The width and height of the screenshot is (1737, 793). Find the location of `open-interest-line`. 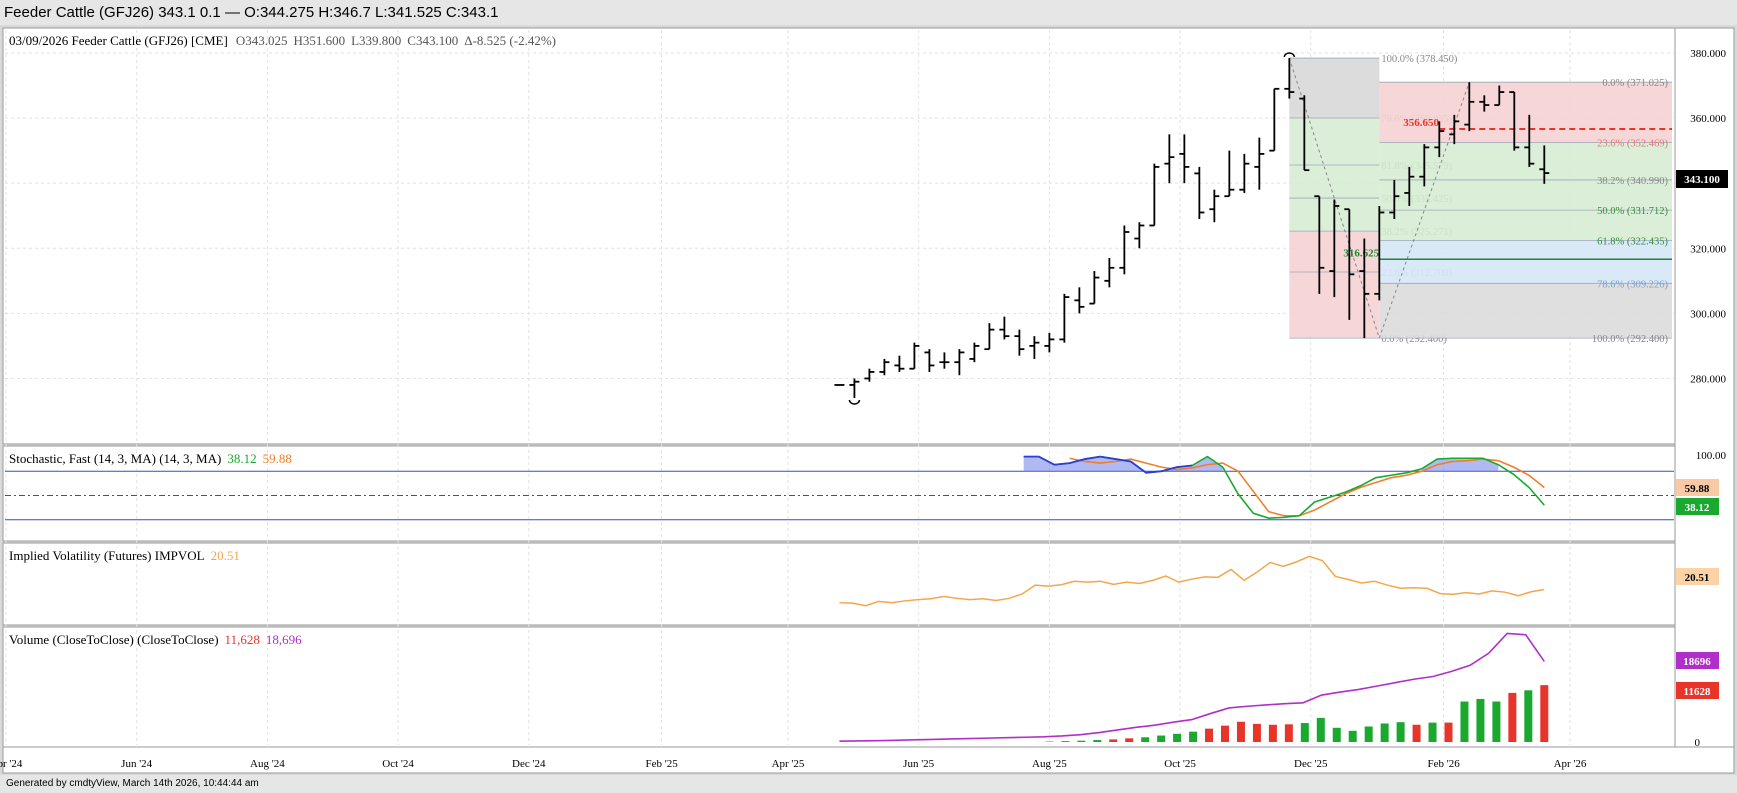

open-interest-line is located at coordinates (1192, 687).